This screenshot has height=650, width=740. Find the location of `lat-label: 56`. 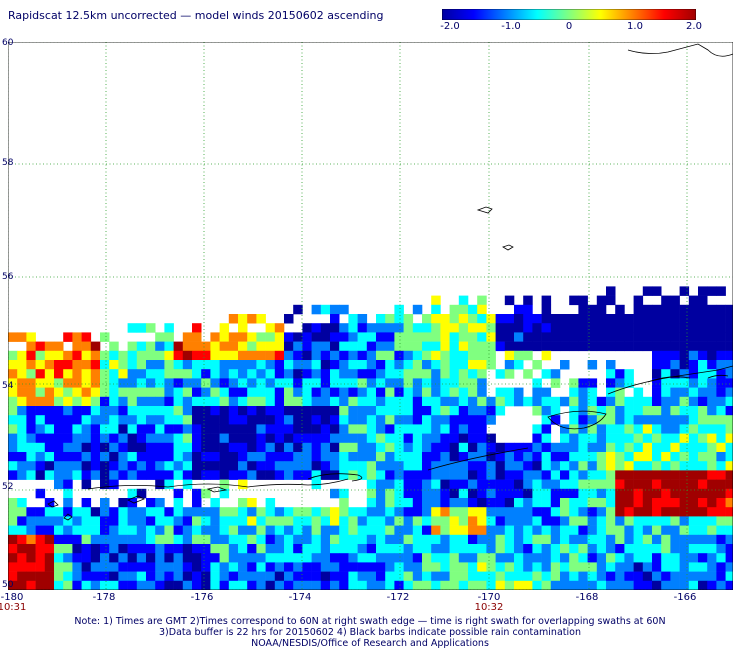

lat-label: 56 is located at coordinates (8, 277).